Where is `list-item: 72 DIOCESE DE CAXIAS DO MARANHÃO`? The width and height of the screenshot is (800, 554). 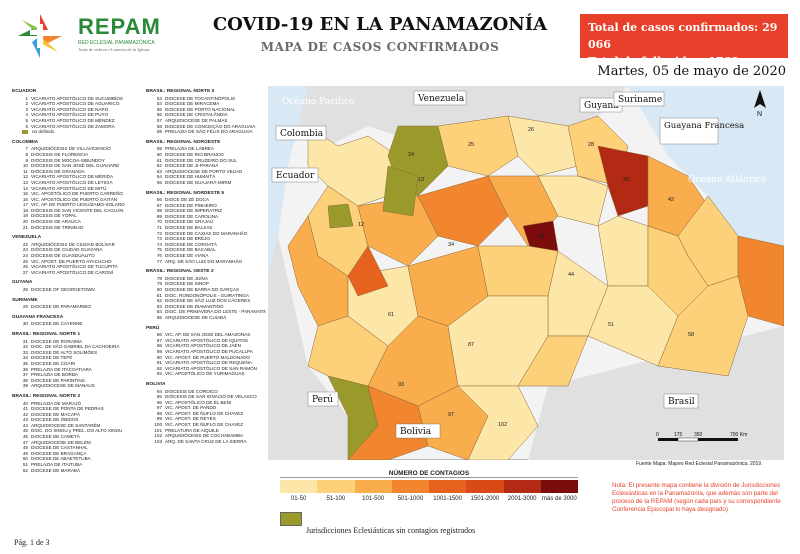 list-item: 72 DIOCESE DE CAXIAS DO MARANHÃO is located at coordinates (206, 234).